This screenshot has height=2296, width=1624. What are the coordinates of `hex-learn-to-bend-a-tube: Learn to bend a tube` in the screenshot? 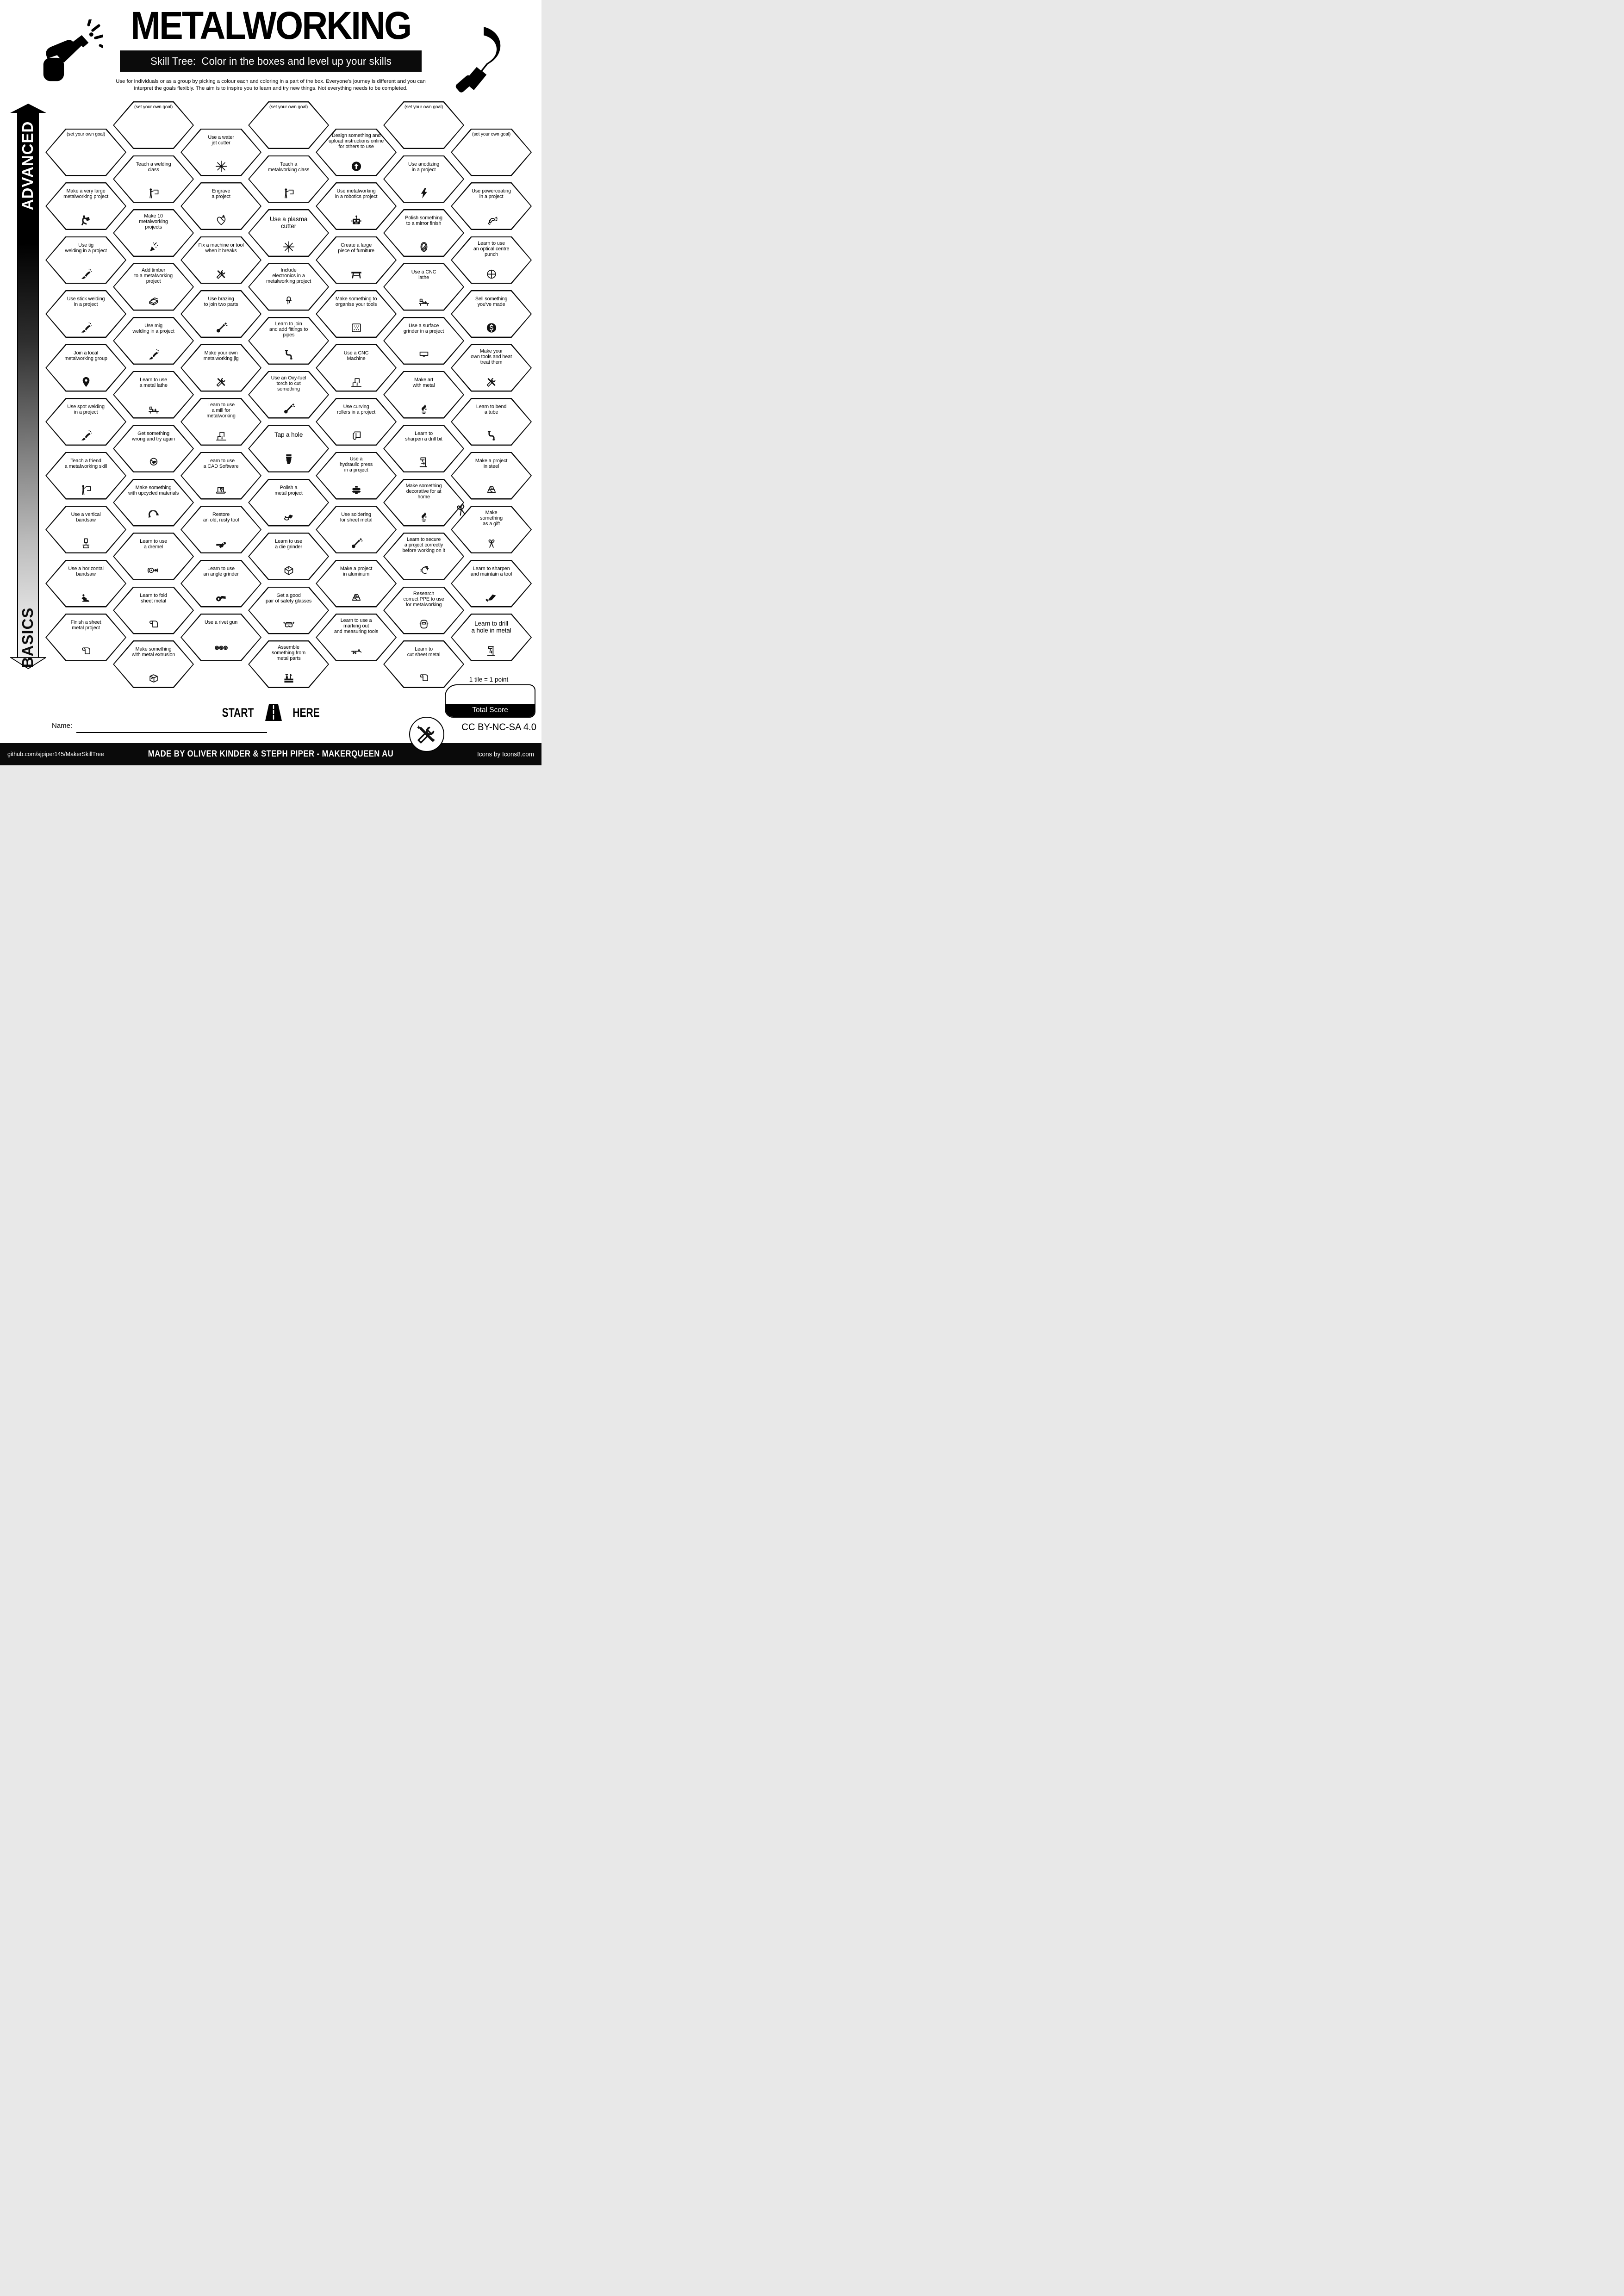 It's located at (491, 422).